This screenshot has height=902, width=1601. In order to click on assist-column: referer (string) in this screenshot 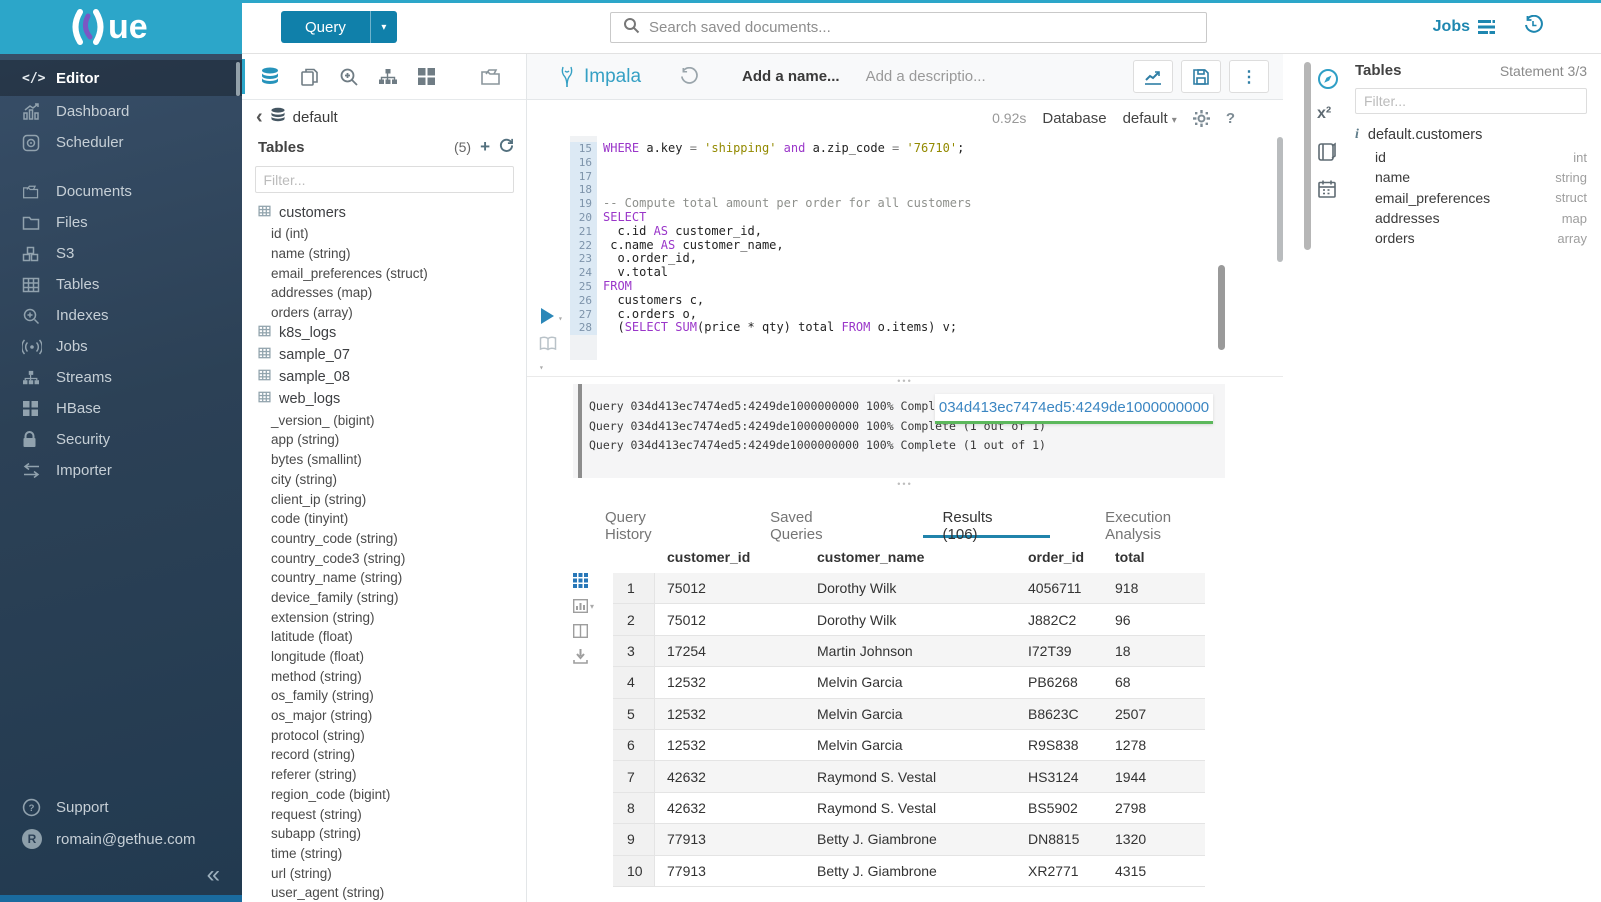, I will do `click(314, 775)`.